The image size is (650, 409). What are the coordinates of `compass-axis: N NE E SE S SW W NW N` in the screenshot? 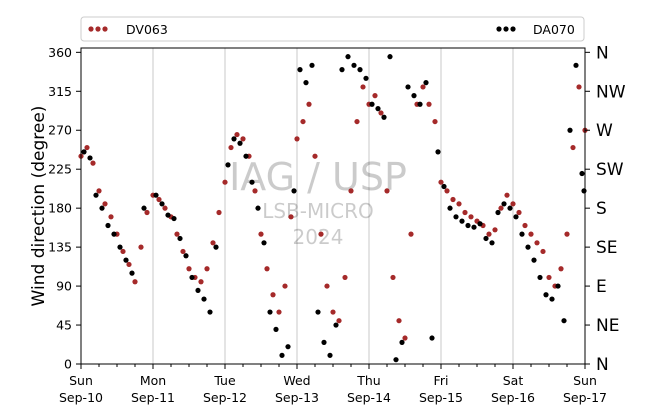 It's located at (605, 209).